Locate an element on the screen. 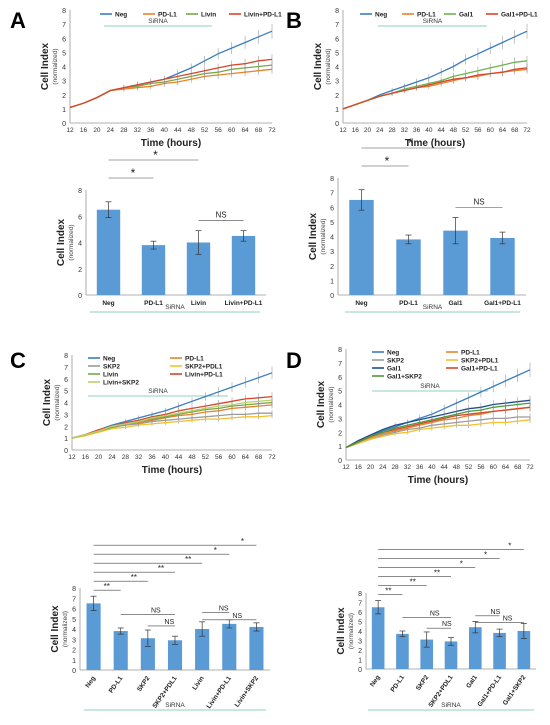 Image resolution: width=550 pixels, height=725 pixels. bar-gal1-pd-l1 is located at coordinates (499, 650).